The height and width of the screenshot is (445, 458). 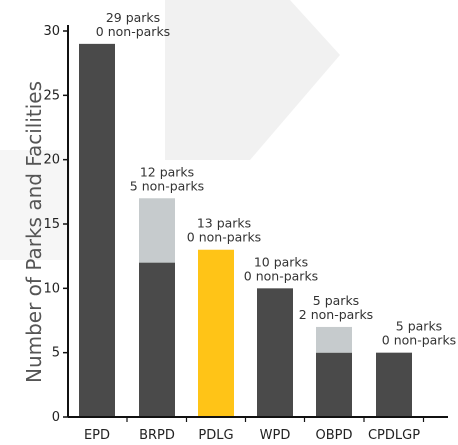 I want to click on data-label-non-parks: 2 non-parks, so click(x=336, y=314).